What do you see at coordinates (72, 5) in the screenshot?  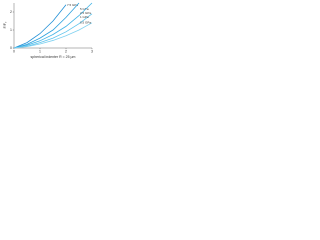 I see `series-label: 7.5 GPa` at bounding box center [72, 5].